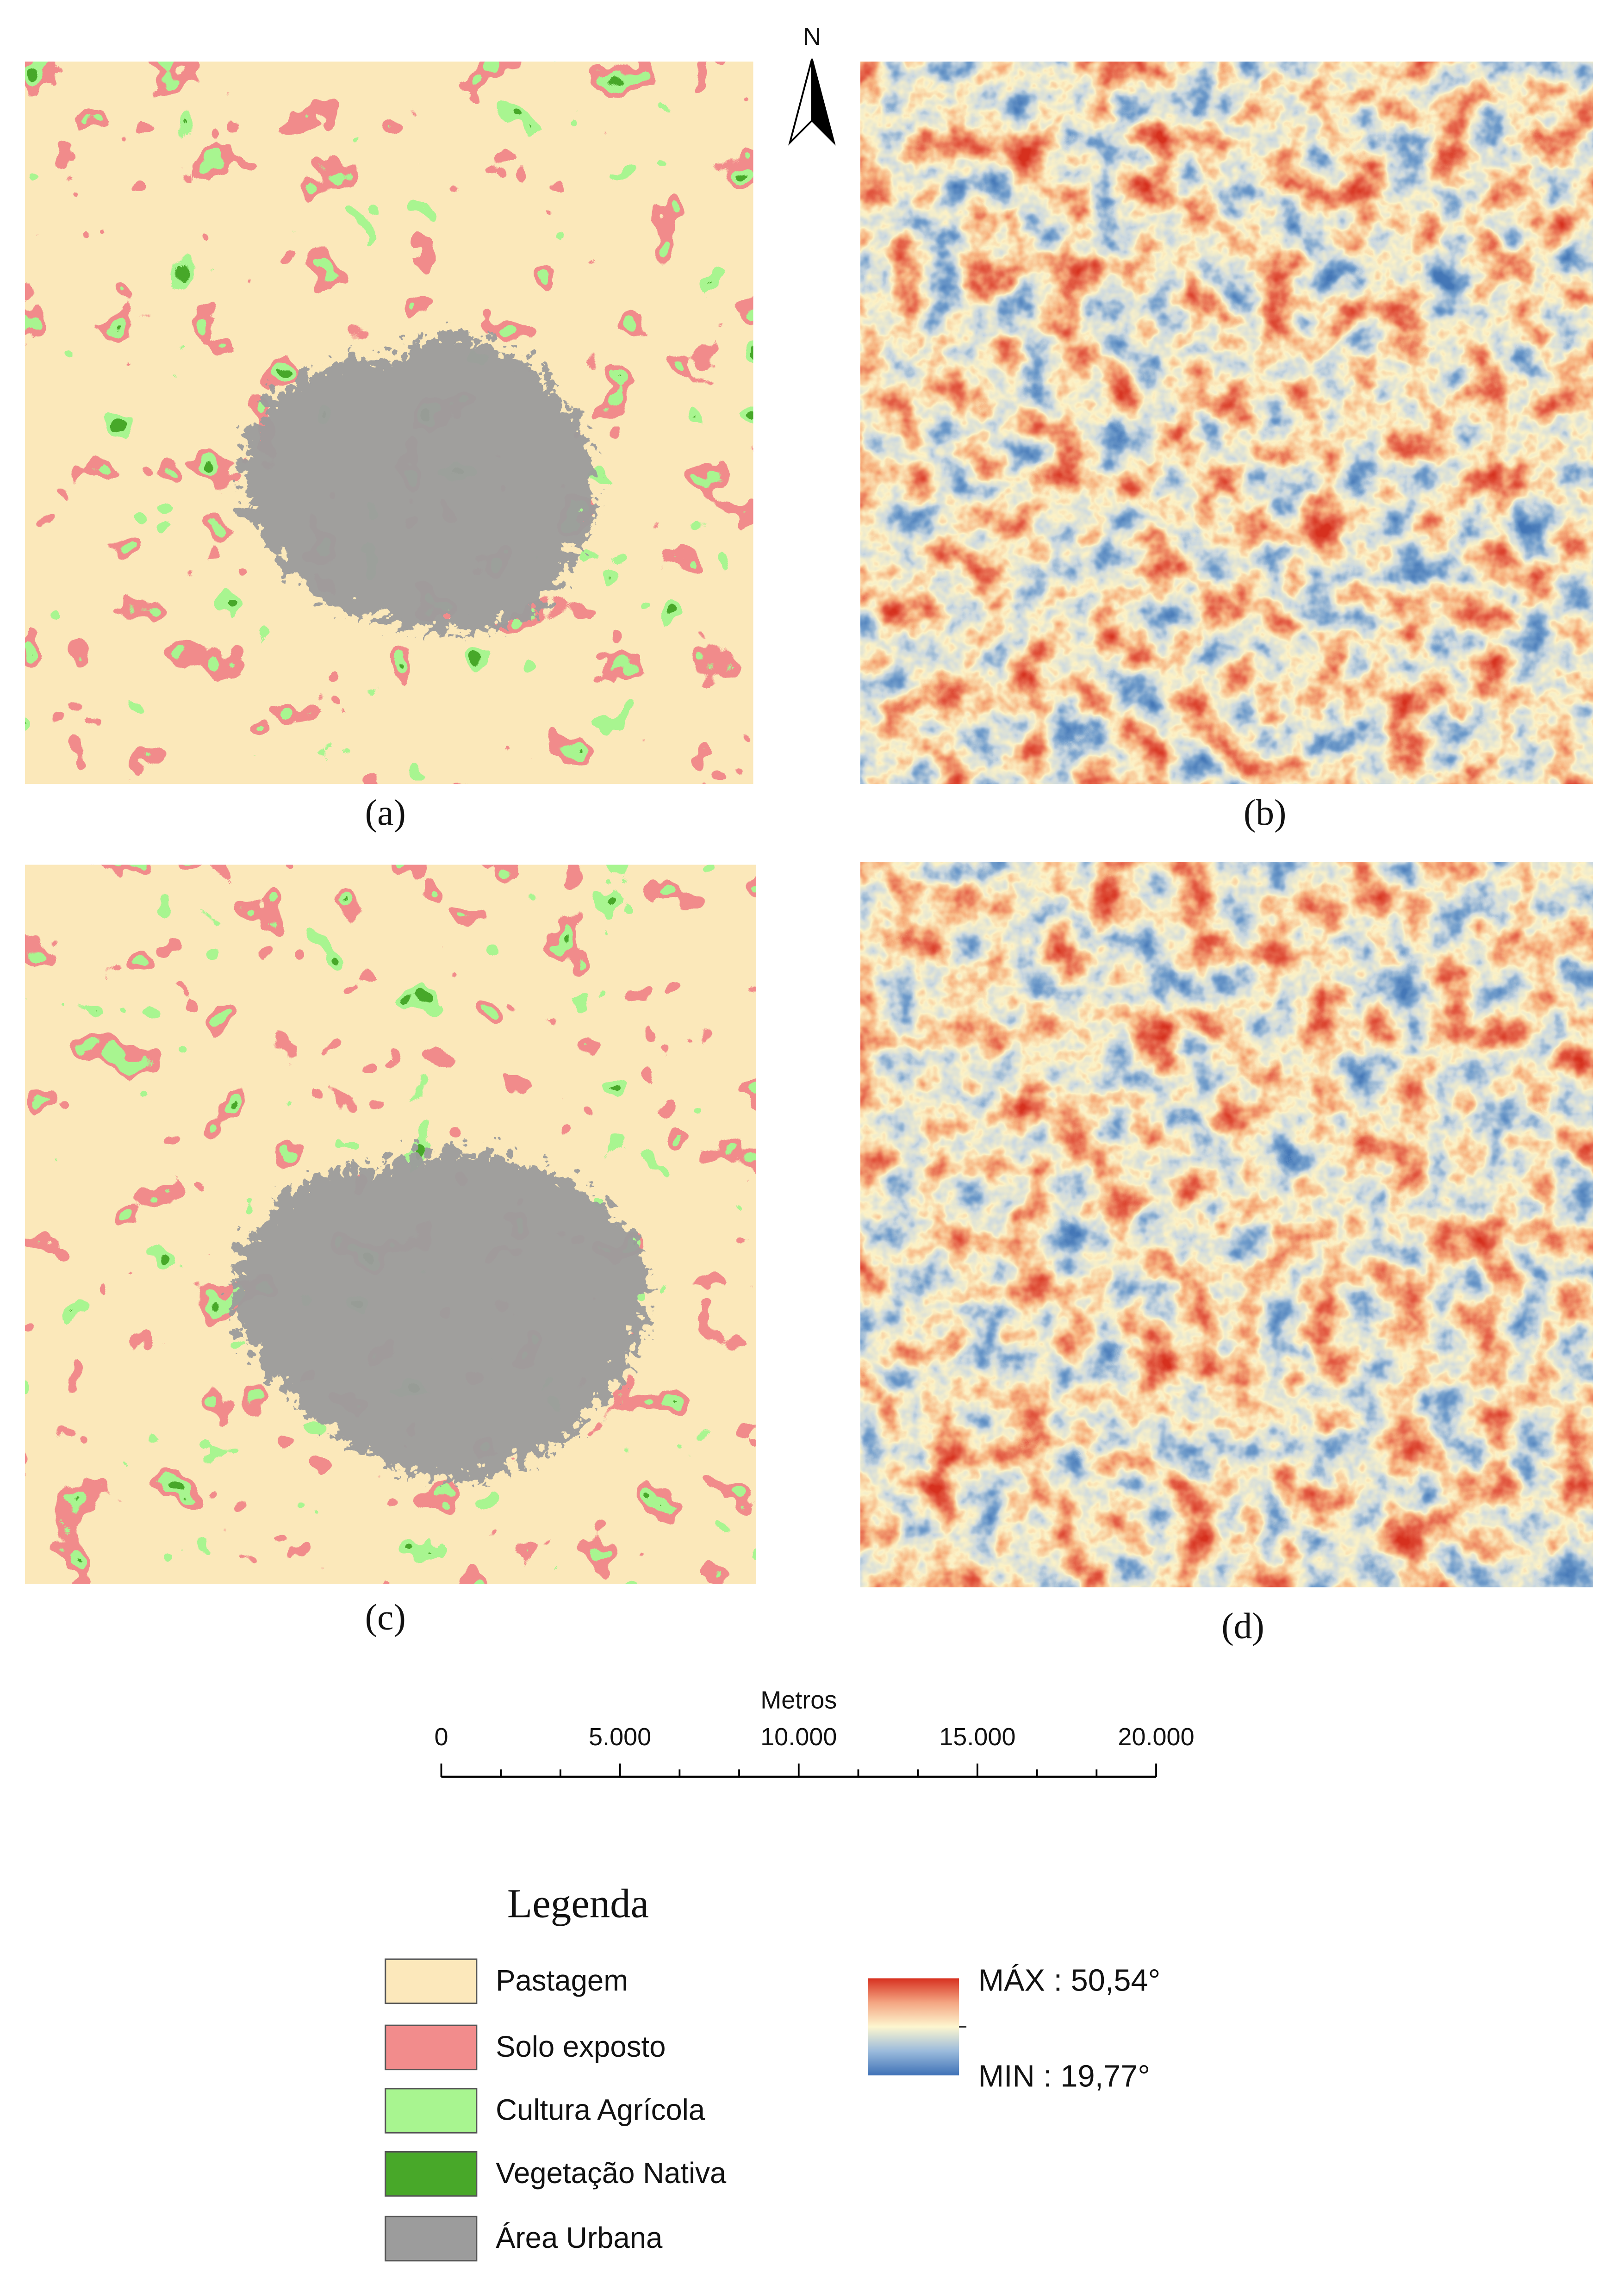 The height and width of the screenshot is (2296, 1618). Describe the element at coordinates (600, 2110) in the screenshot. I see `legend-label: Cultura Agrícola` at that location.